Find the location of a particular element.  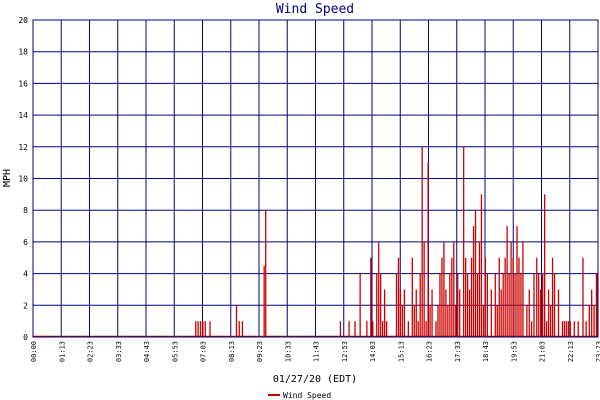

y-tick-label: 2 is located at coordinates (25, 305).